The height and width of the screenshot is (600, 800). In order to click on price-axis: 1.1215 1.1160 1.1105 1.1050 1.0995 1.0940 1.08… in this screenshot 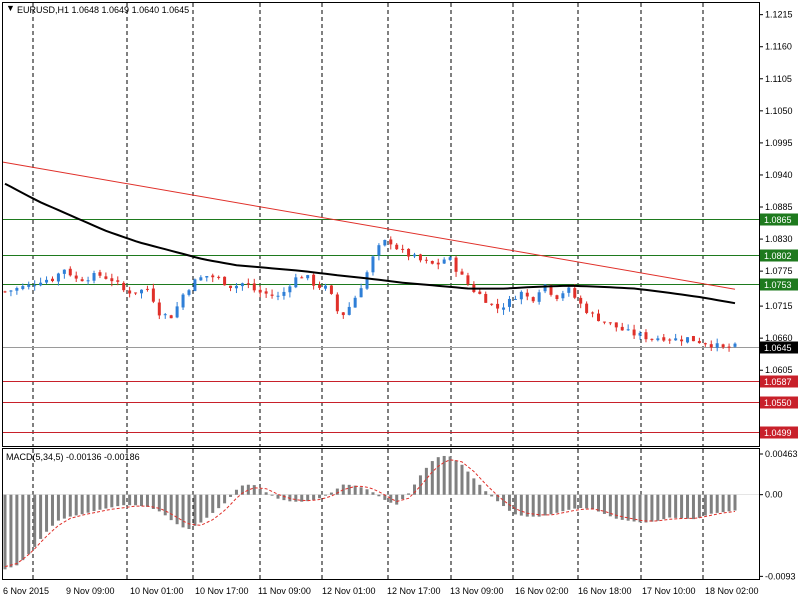, I will do `click(776, 193)`.